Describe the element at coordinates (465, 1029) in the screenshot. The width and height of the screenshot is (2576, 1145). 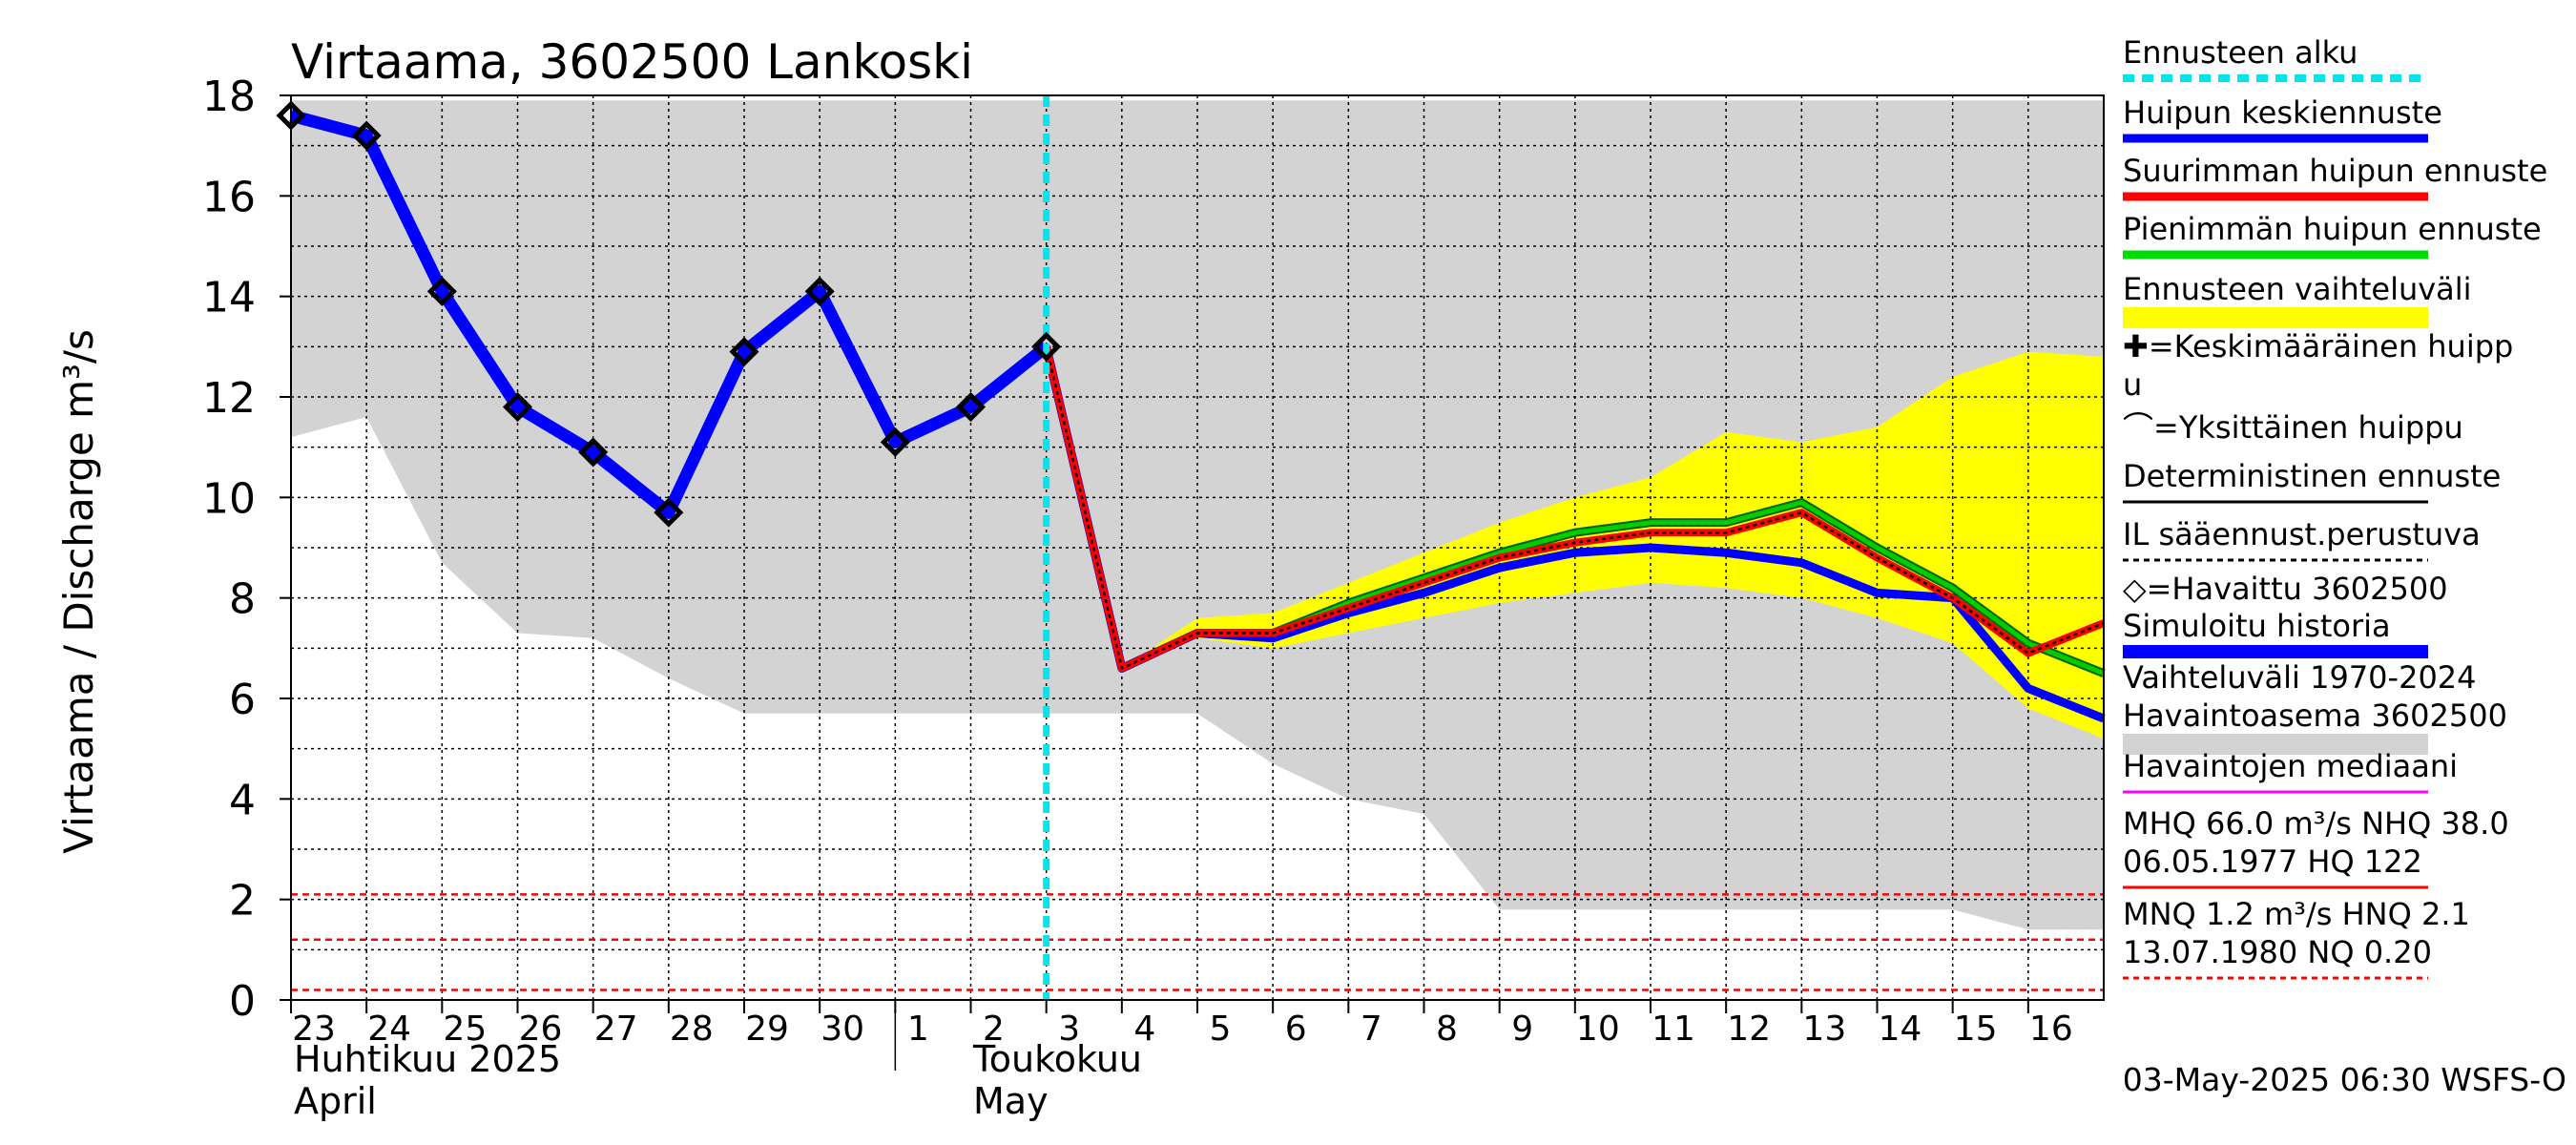
I see `x-tick-label: 25` at that location.